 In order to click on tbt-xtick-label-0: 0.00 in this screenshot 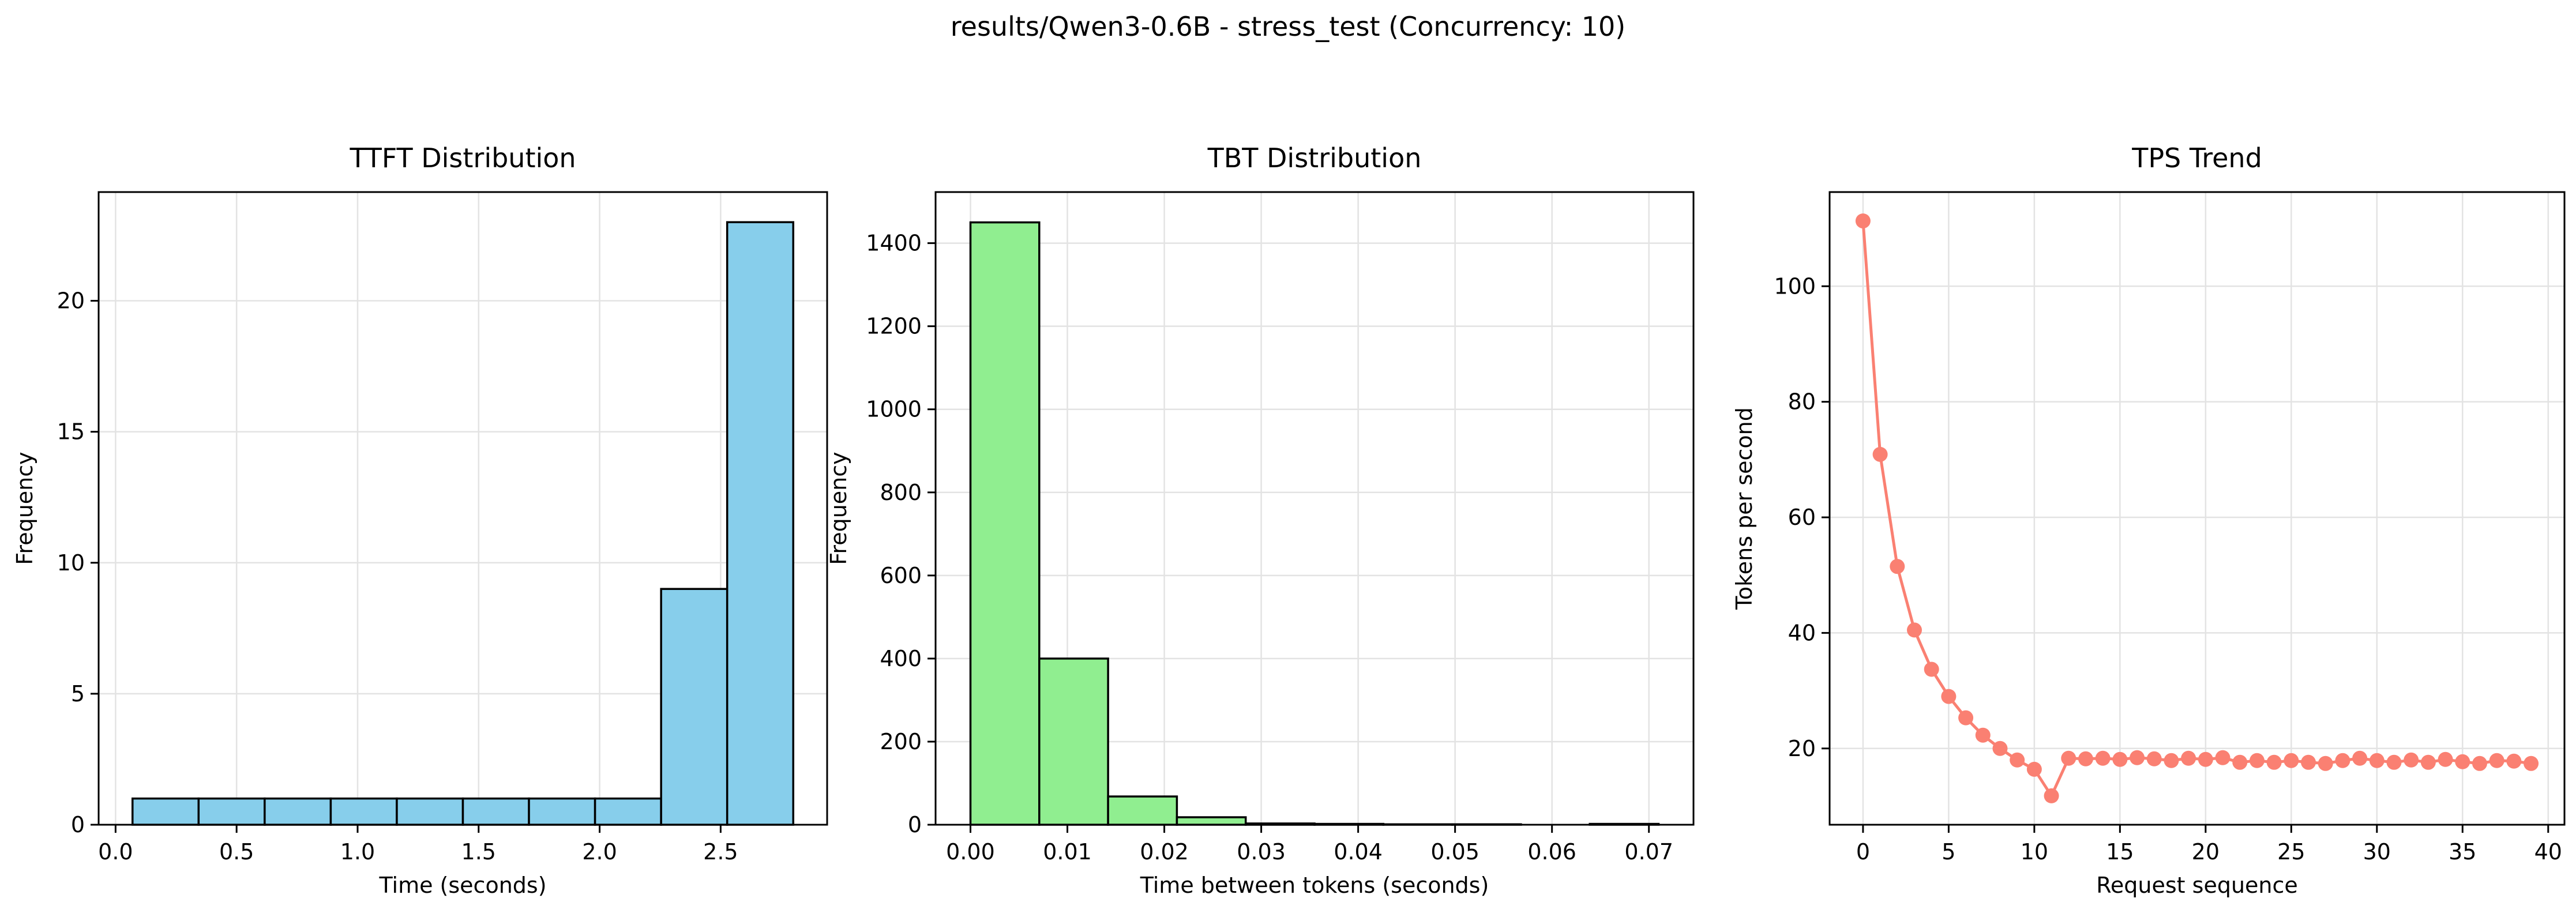, I will do `click(971, 852)`.